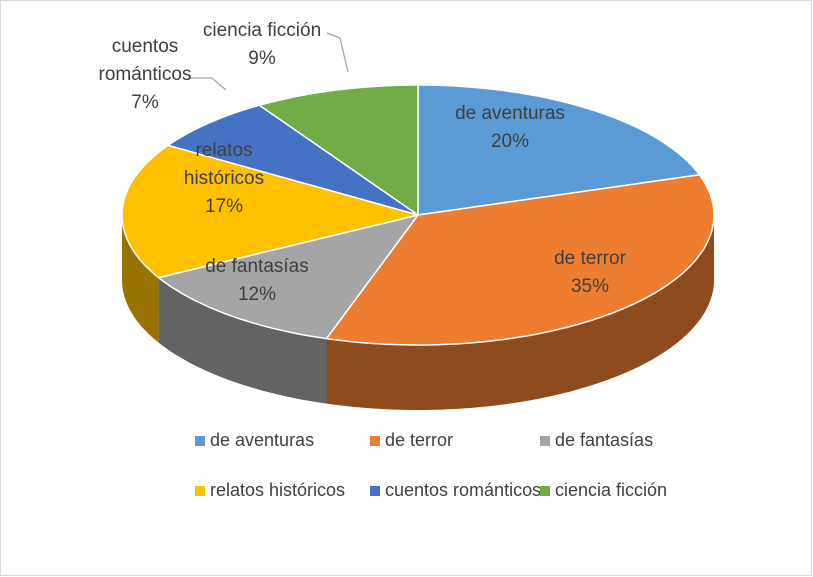 The image size is (813, 577). What do you see at coordinates (257, 294) in the screenshot?
I see `data-label-value: 12%` at bounding box center [257, 294].